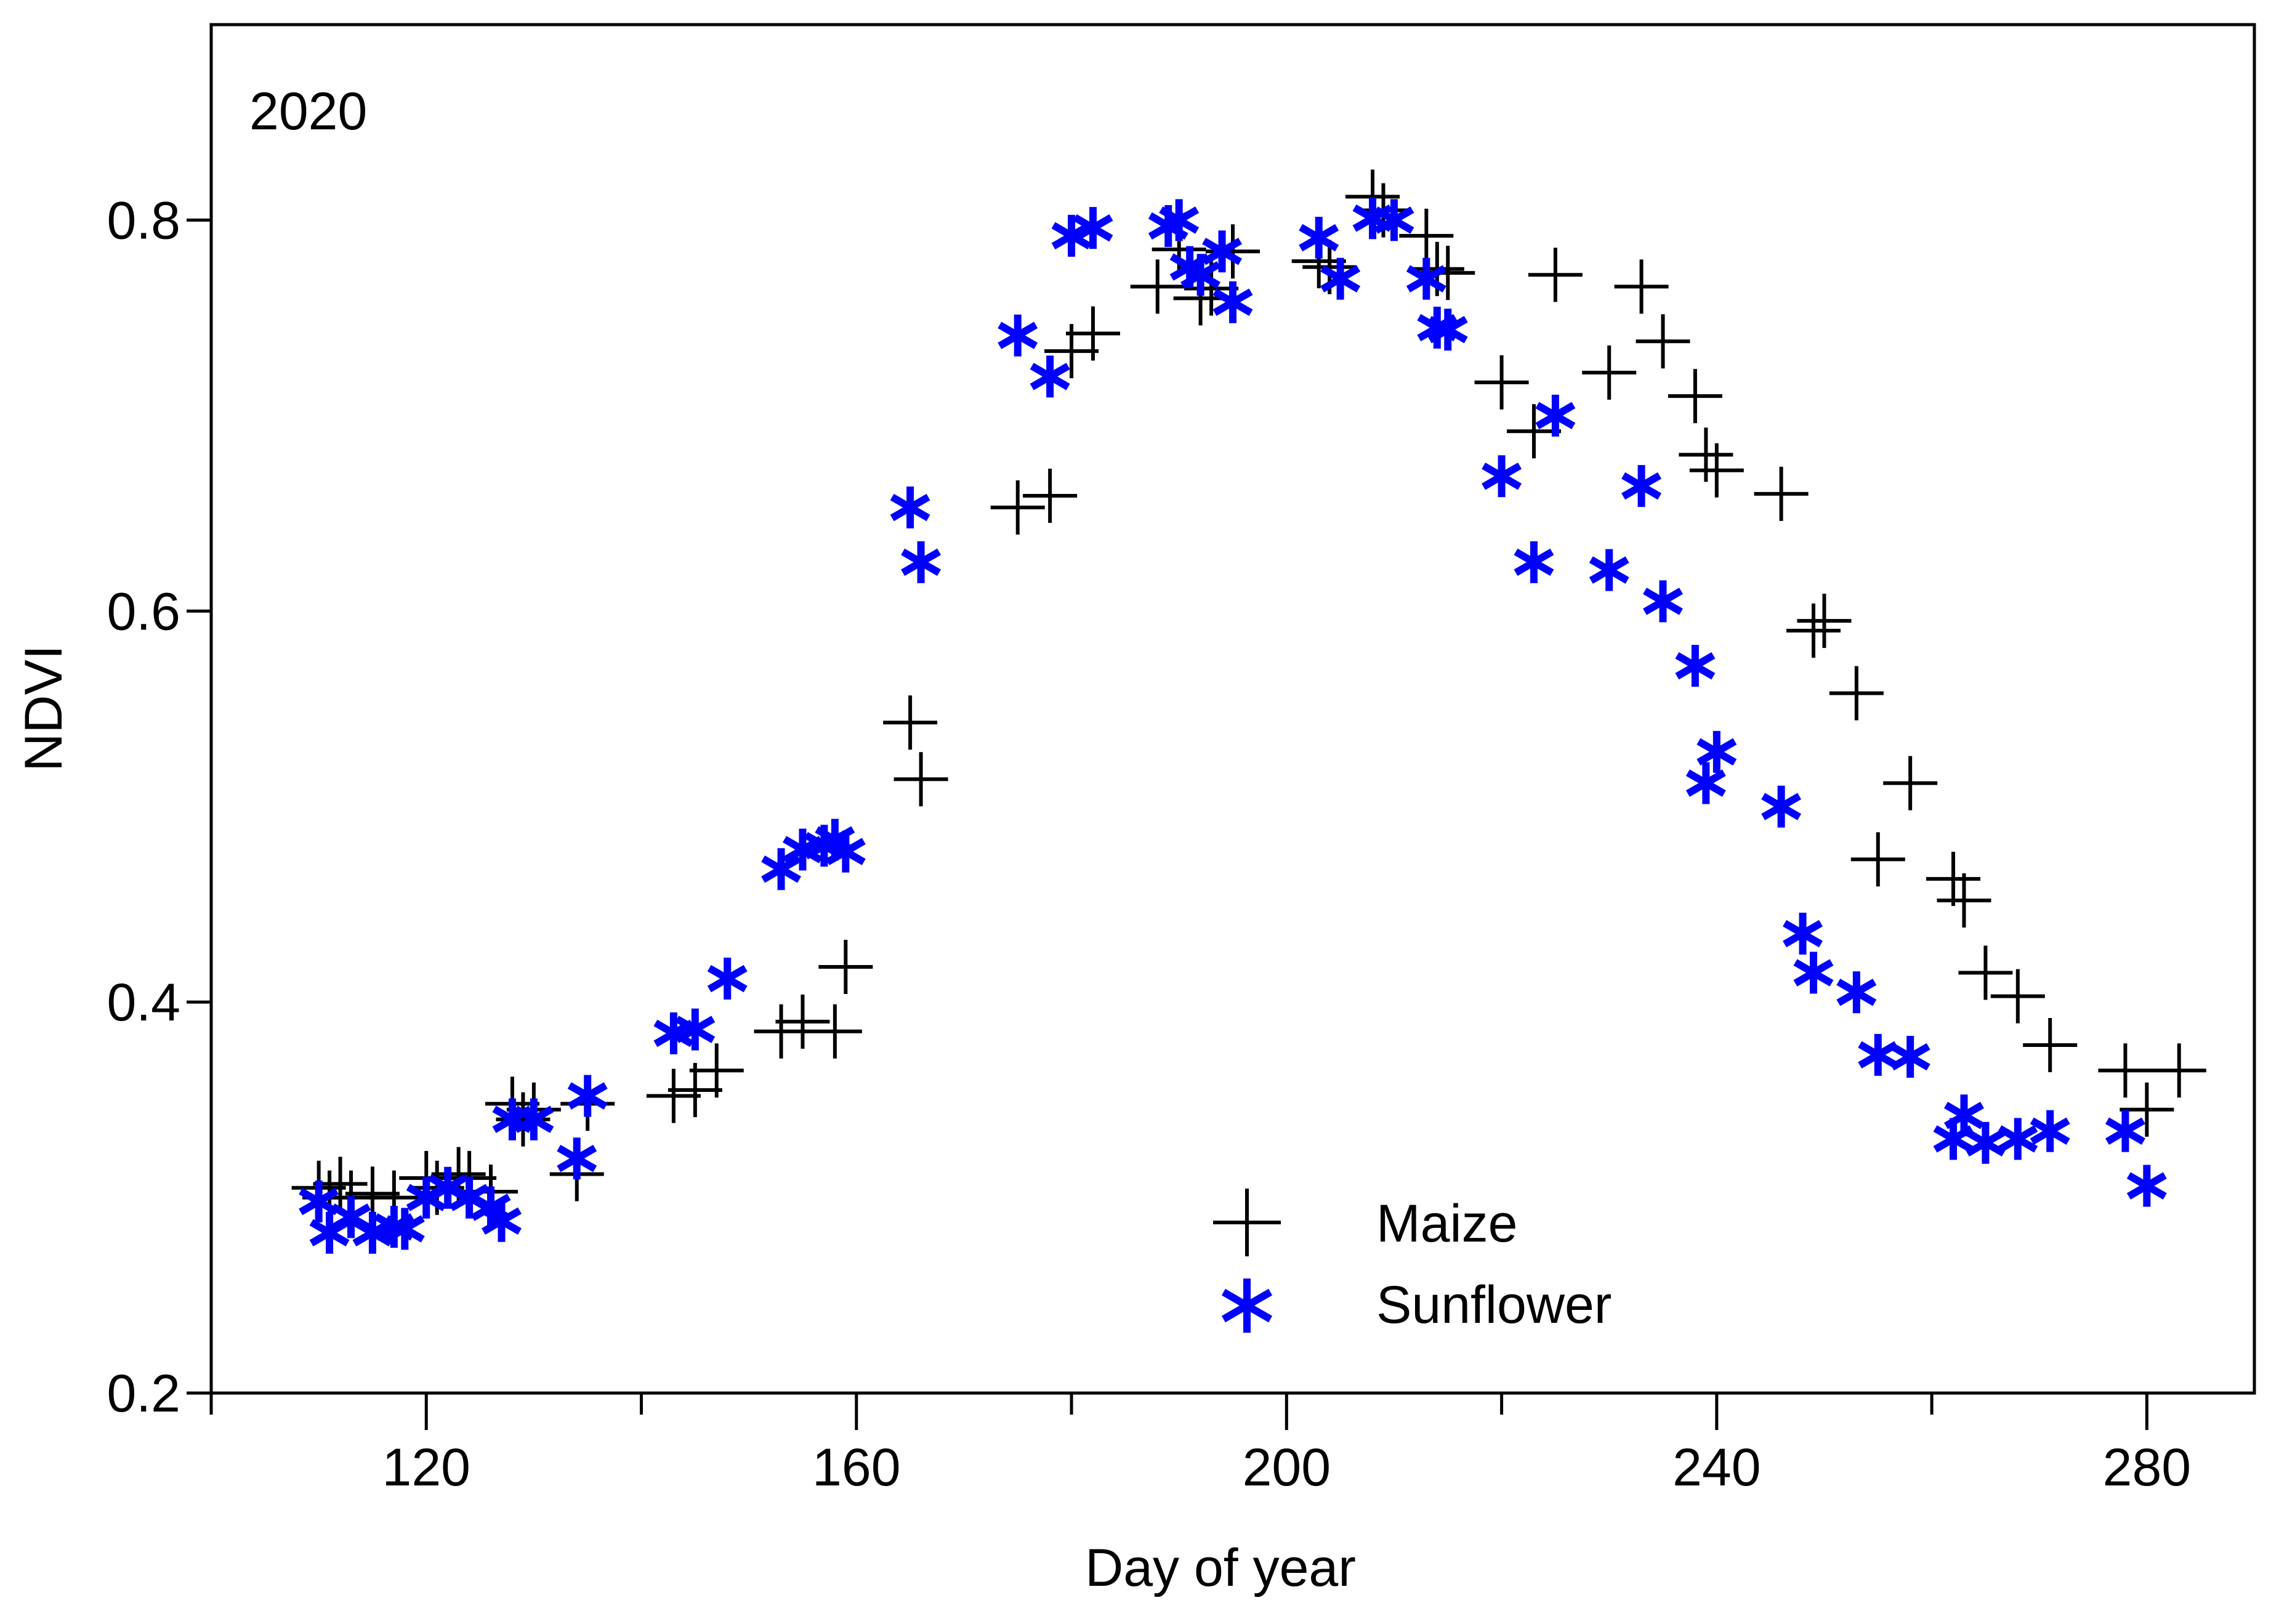 The image size is (2271, 1624). Describe the element at coordinates (44, 708) in the screenshot. I see `y-axis-title: NDVI` at that location.